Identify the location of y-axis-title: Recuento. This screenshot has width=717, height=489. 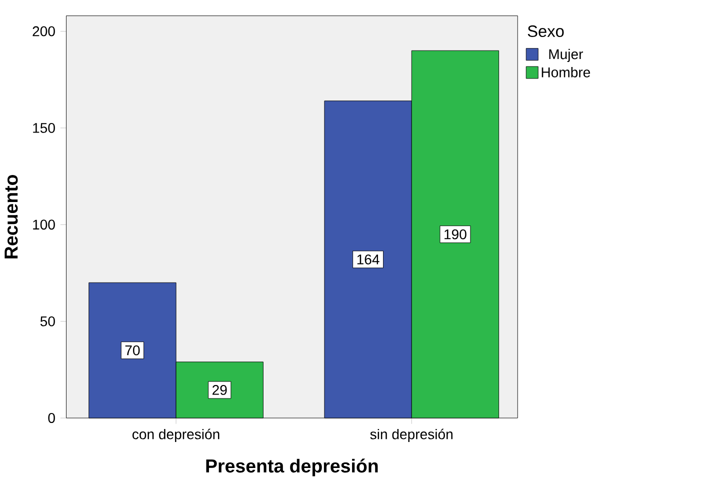
(11, 216).